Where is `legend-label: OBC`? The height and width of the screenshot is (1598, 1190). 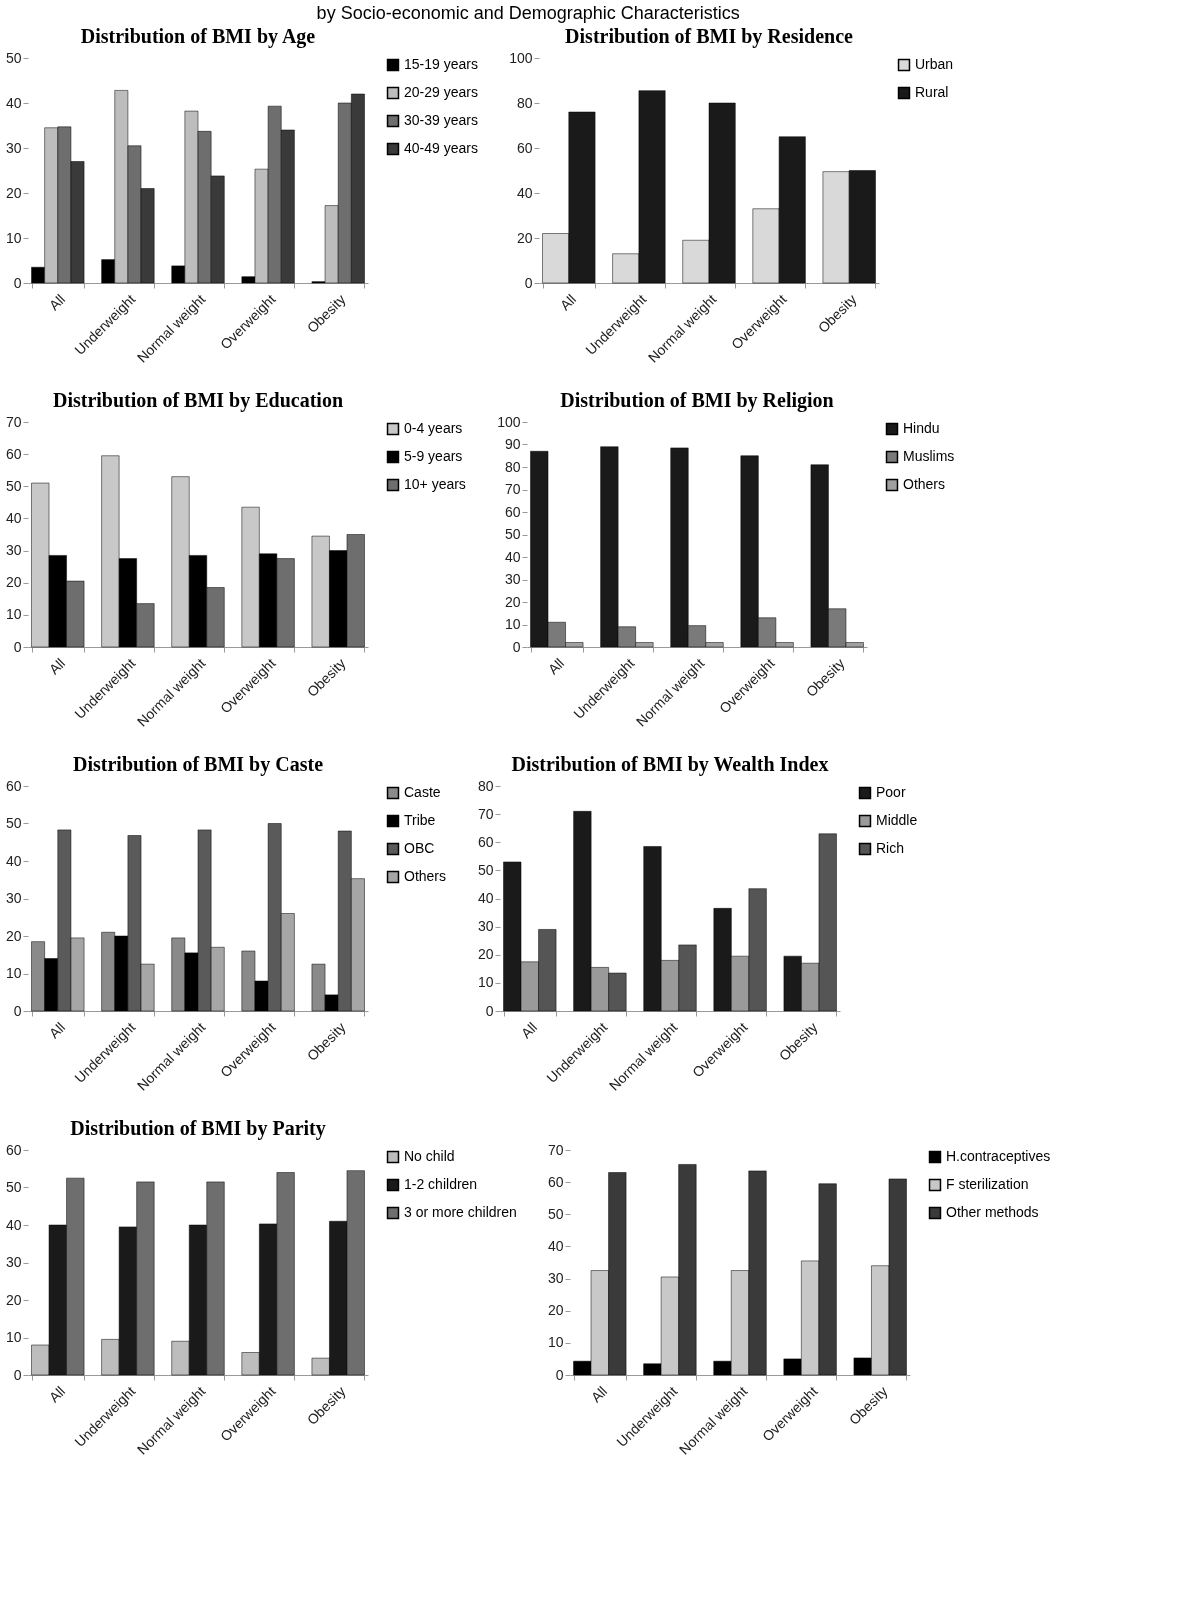 legend-label: OBC is located at coordinates (419, 848).